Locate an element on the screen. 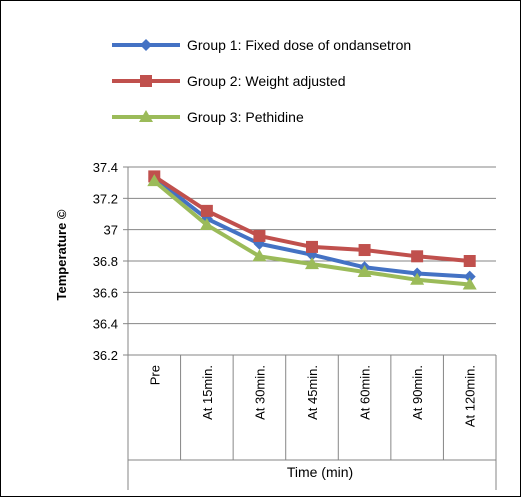 The height and width of the screenshot is (497, 521). x-tick-label: At 30min. is located at coordinates (259, 392).